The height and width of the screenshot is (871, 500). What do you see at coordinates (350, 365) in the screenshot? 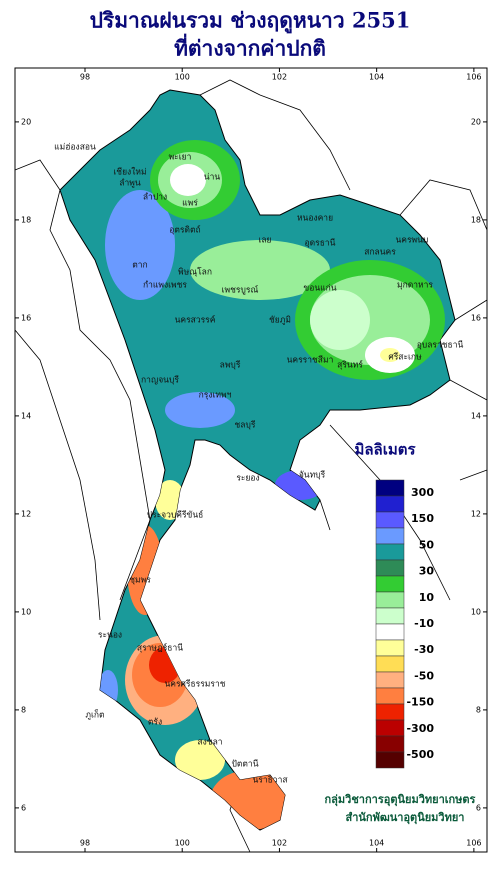
I see `place-label: สุรินทร์` at bounding box center [350, 365].